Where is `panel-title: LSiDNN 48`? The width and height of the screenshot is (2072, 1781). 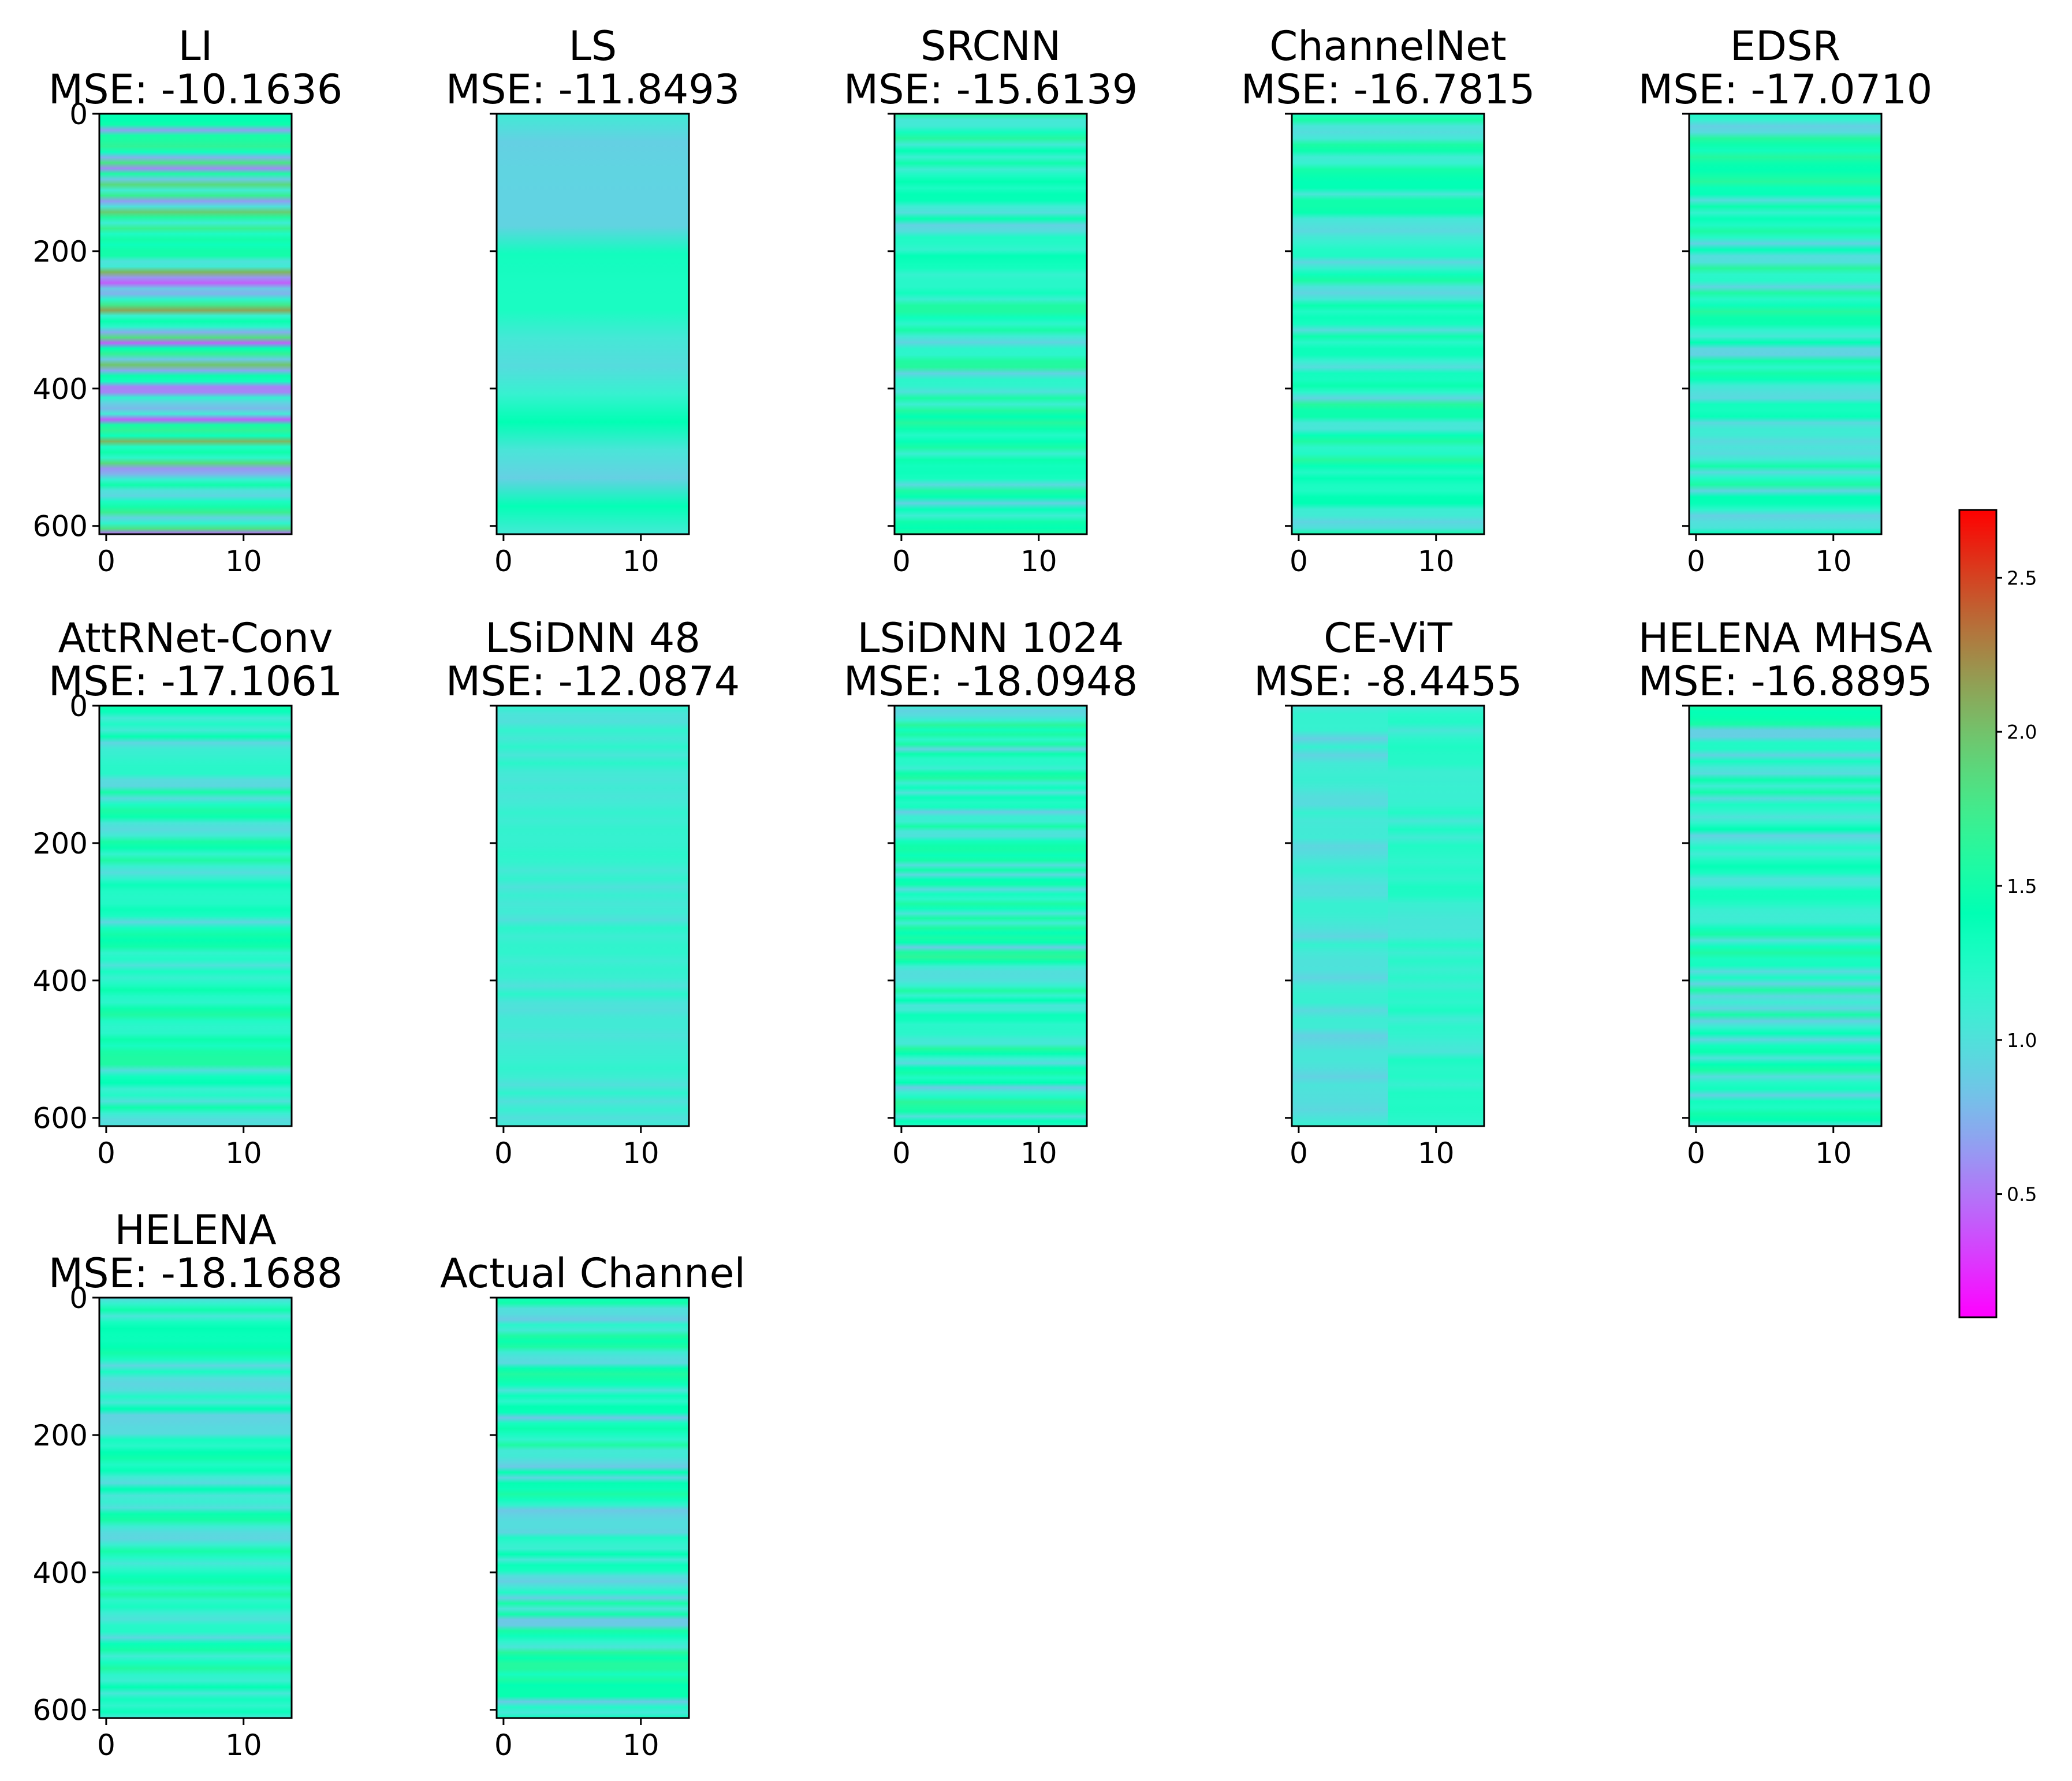
panel-title: LSiDNN 48 is located at coordinates (592, 638).